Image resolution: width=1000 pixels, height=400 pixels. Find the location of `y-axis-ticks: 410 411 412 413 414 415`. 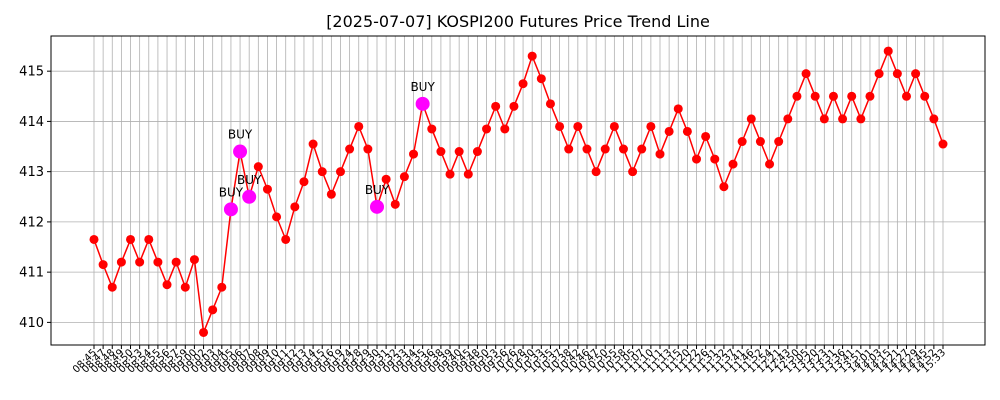

y-axis-ticks: 410 411 412 413 414 415 is located at coordinates (35, 198).